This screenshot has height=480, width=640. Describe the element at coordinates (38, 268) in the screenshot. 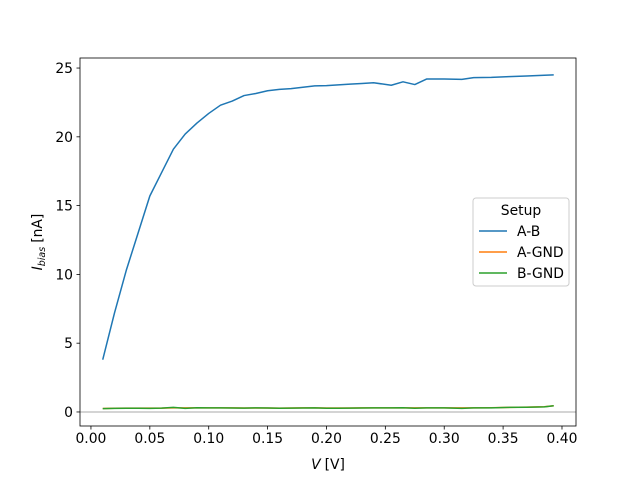

I see `y-label-symbol: I` at that location.